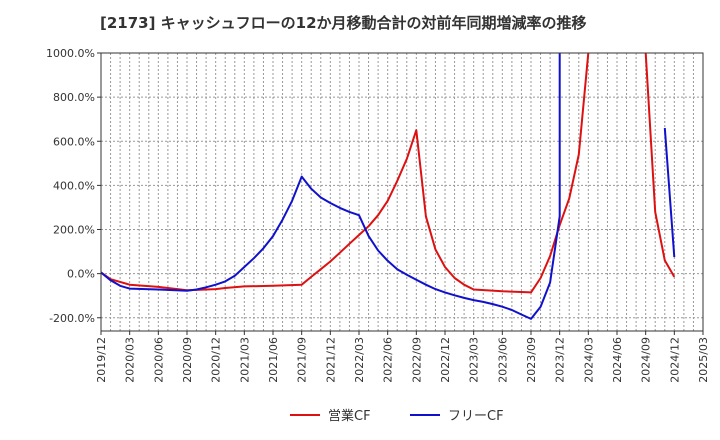  Describe the element at coordinates (474, 360) in the screenshot. I see `x-tick-label: 2023/03` at that location.